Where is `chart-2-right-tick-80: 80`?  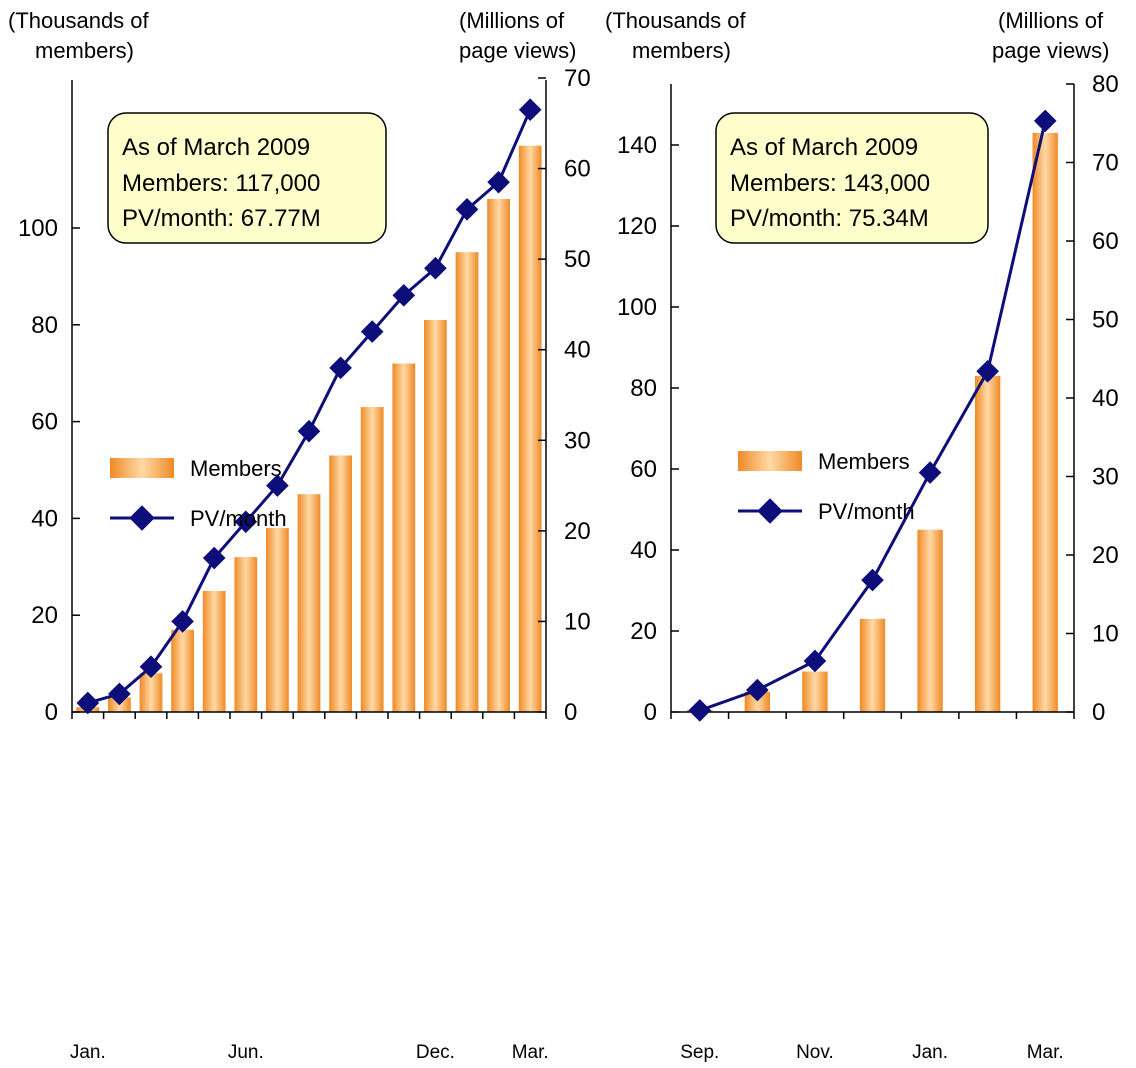
chart-2-right-tick-80: 80 is located at coordinates (1105, 84).